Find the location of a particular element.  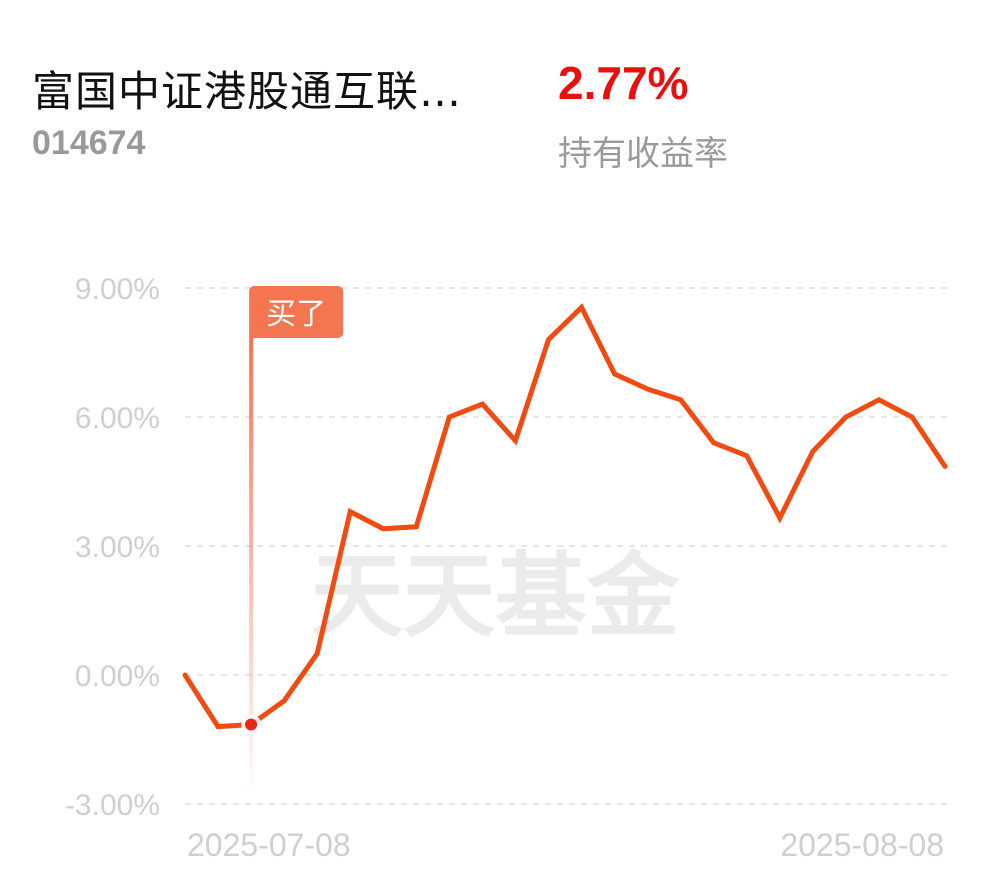

y-tick-label: -3.00% is located at coordinates (112, 805).